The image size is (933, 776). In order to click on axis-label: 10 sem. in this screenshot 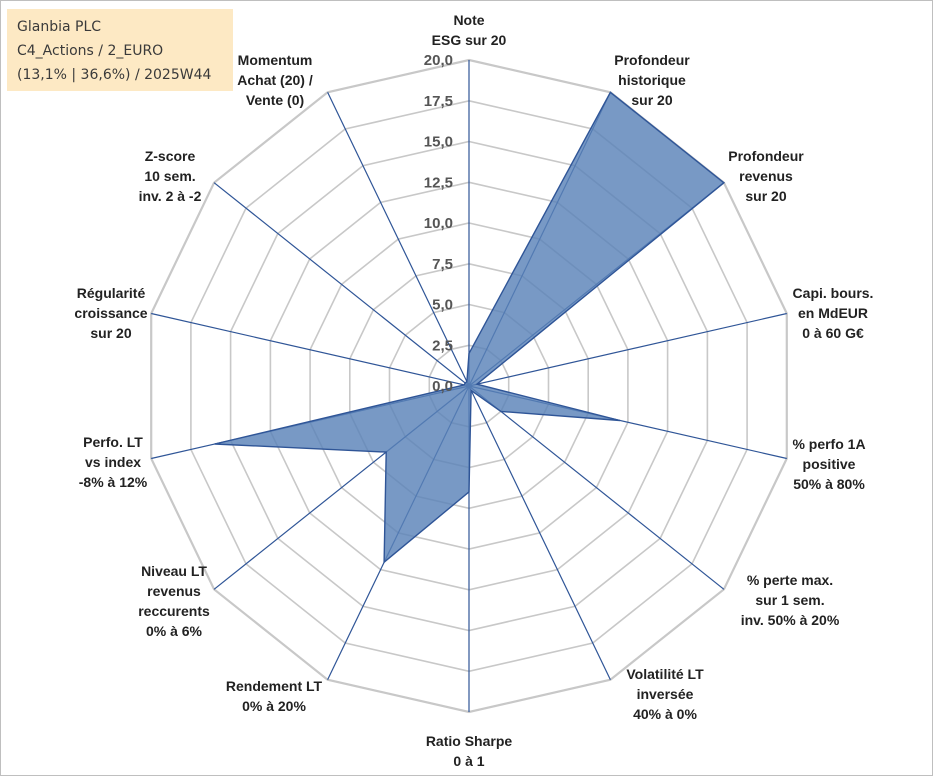, I will do `click(169, 176)`.